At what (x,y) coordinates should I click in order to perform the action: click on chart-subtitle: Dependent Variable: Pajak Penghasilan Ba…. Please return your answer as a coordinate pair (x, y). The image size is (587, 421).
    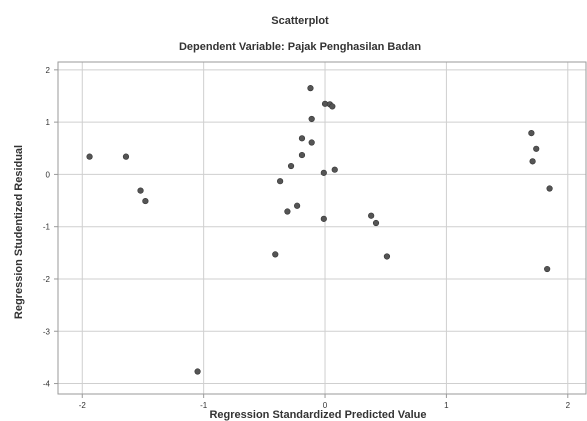
    Looking at the image, I should click on (300, 47).